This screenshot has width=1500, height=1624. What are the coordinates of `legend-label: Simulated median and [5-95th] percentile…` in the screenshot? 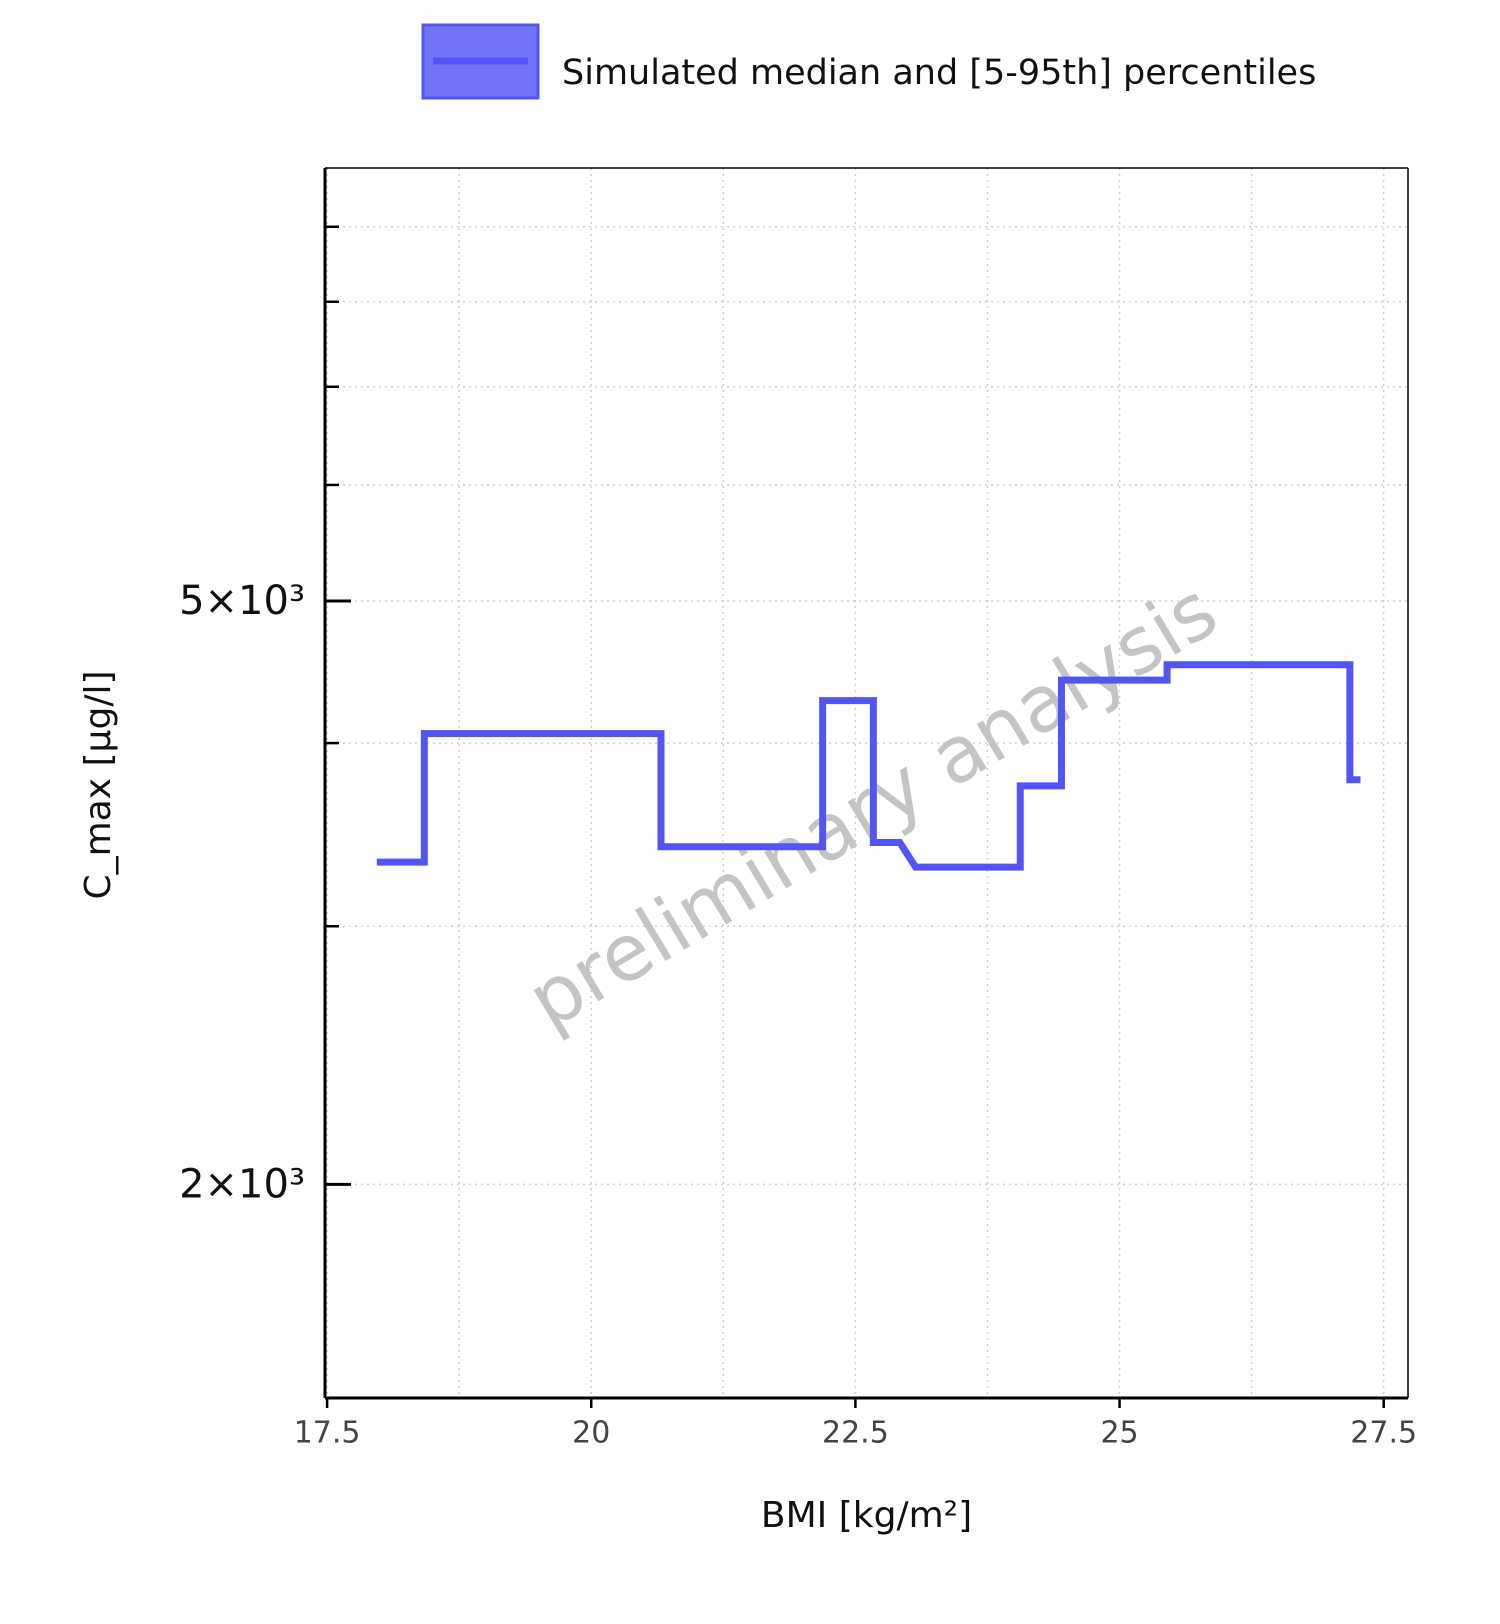 It's located at (939, 73).